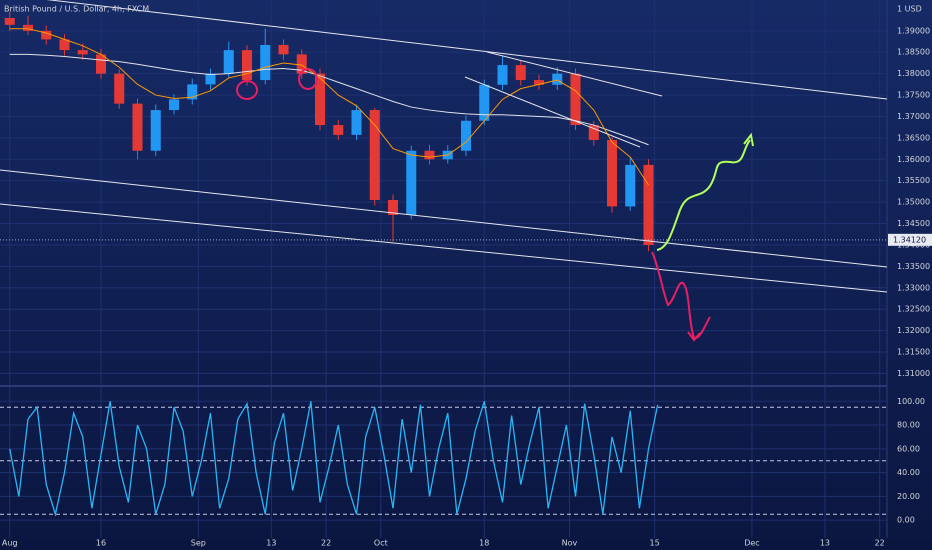 This screenshot has height=550, width=932. Describe the element at coordinates (908, 425) in the screenshot. I see `y-tick-label: 80.00` at that location.